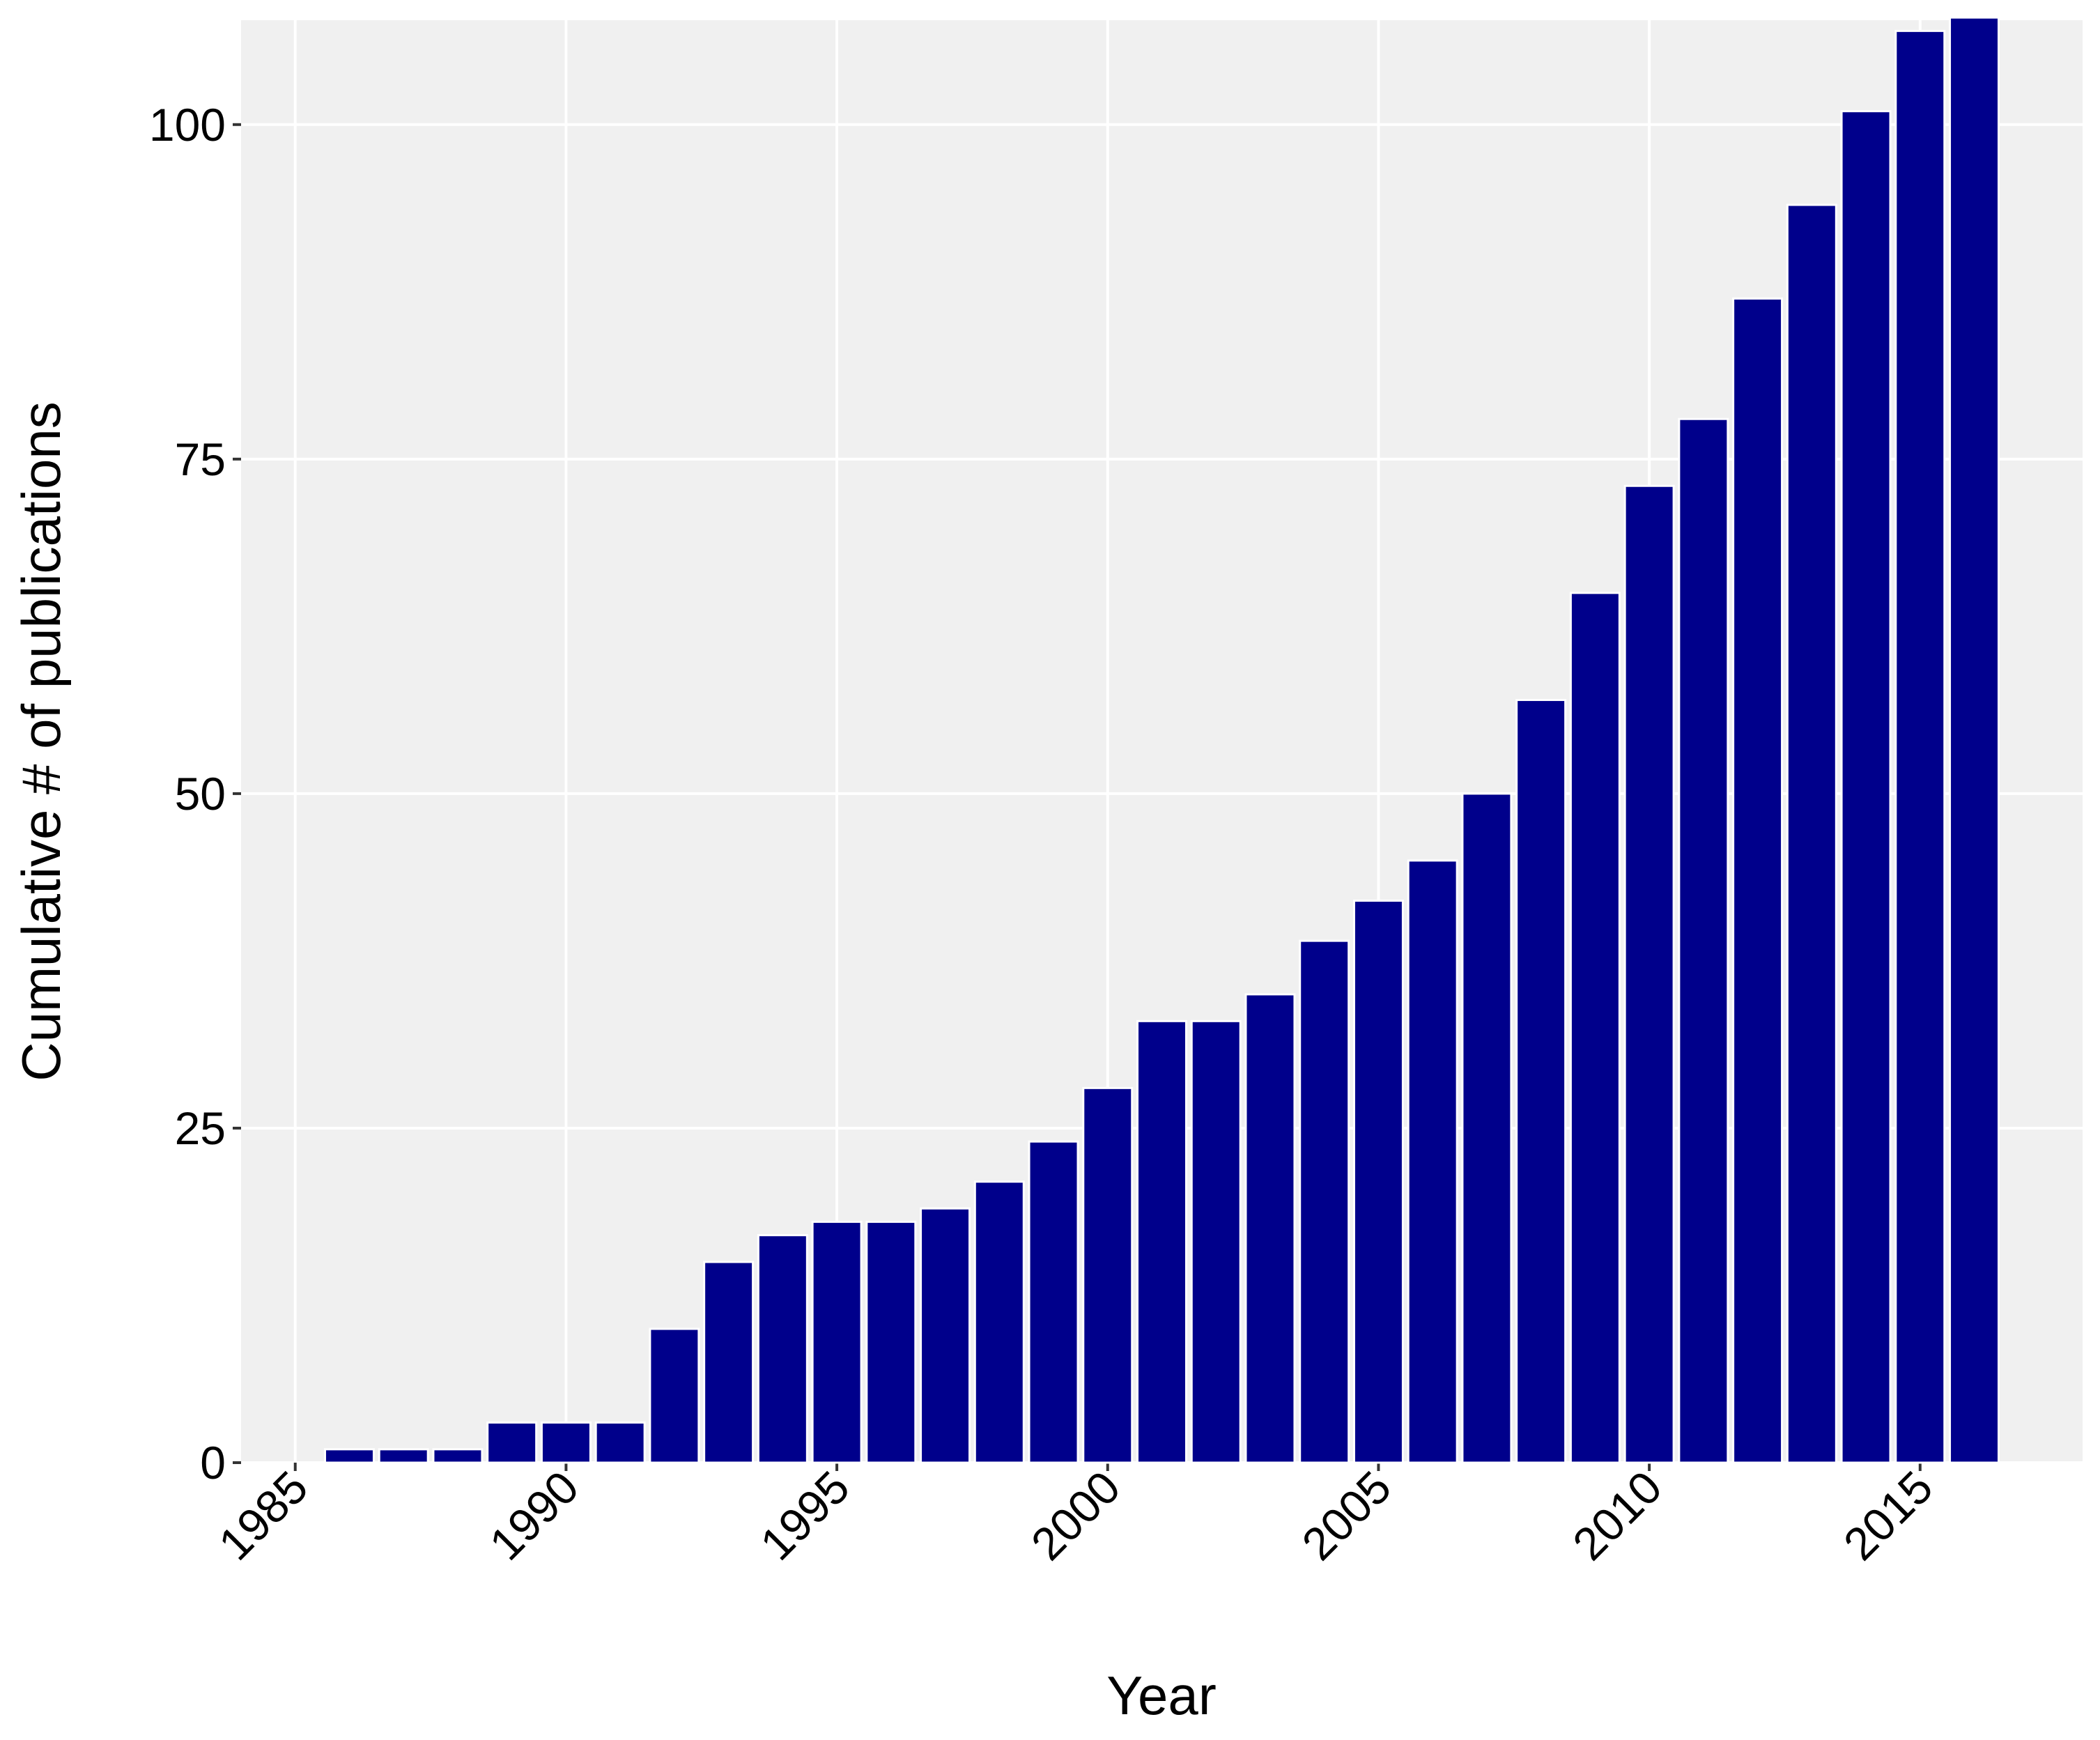  I want to click on x-tick-label: 1990, so click(533, 1515).